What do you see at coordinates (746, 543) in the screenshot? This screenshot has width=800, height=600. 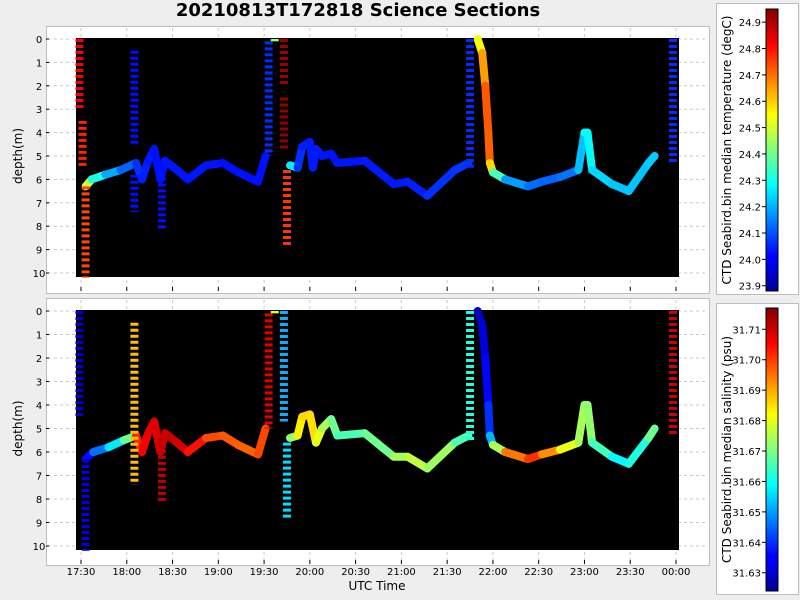 I see `colorbar-tick-label: 31.64` at bounding box center [746, 543].